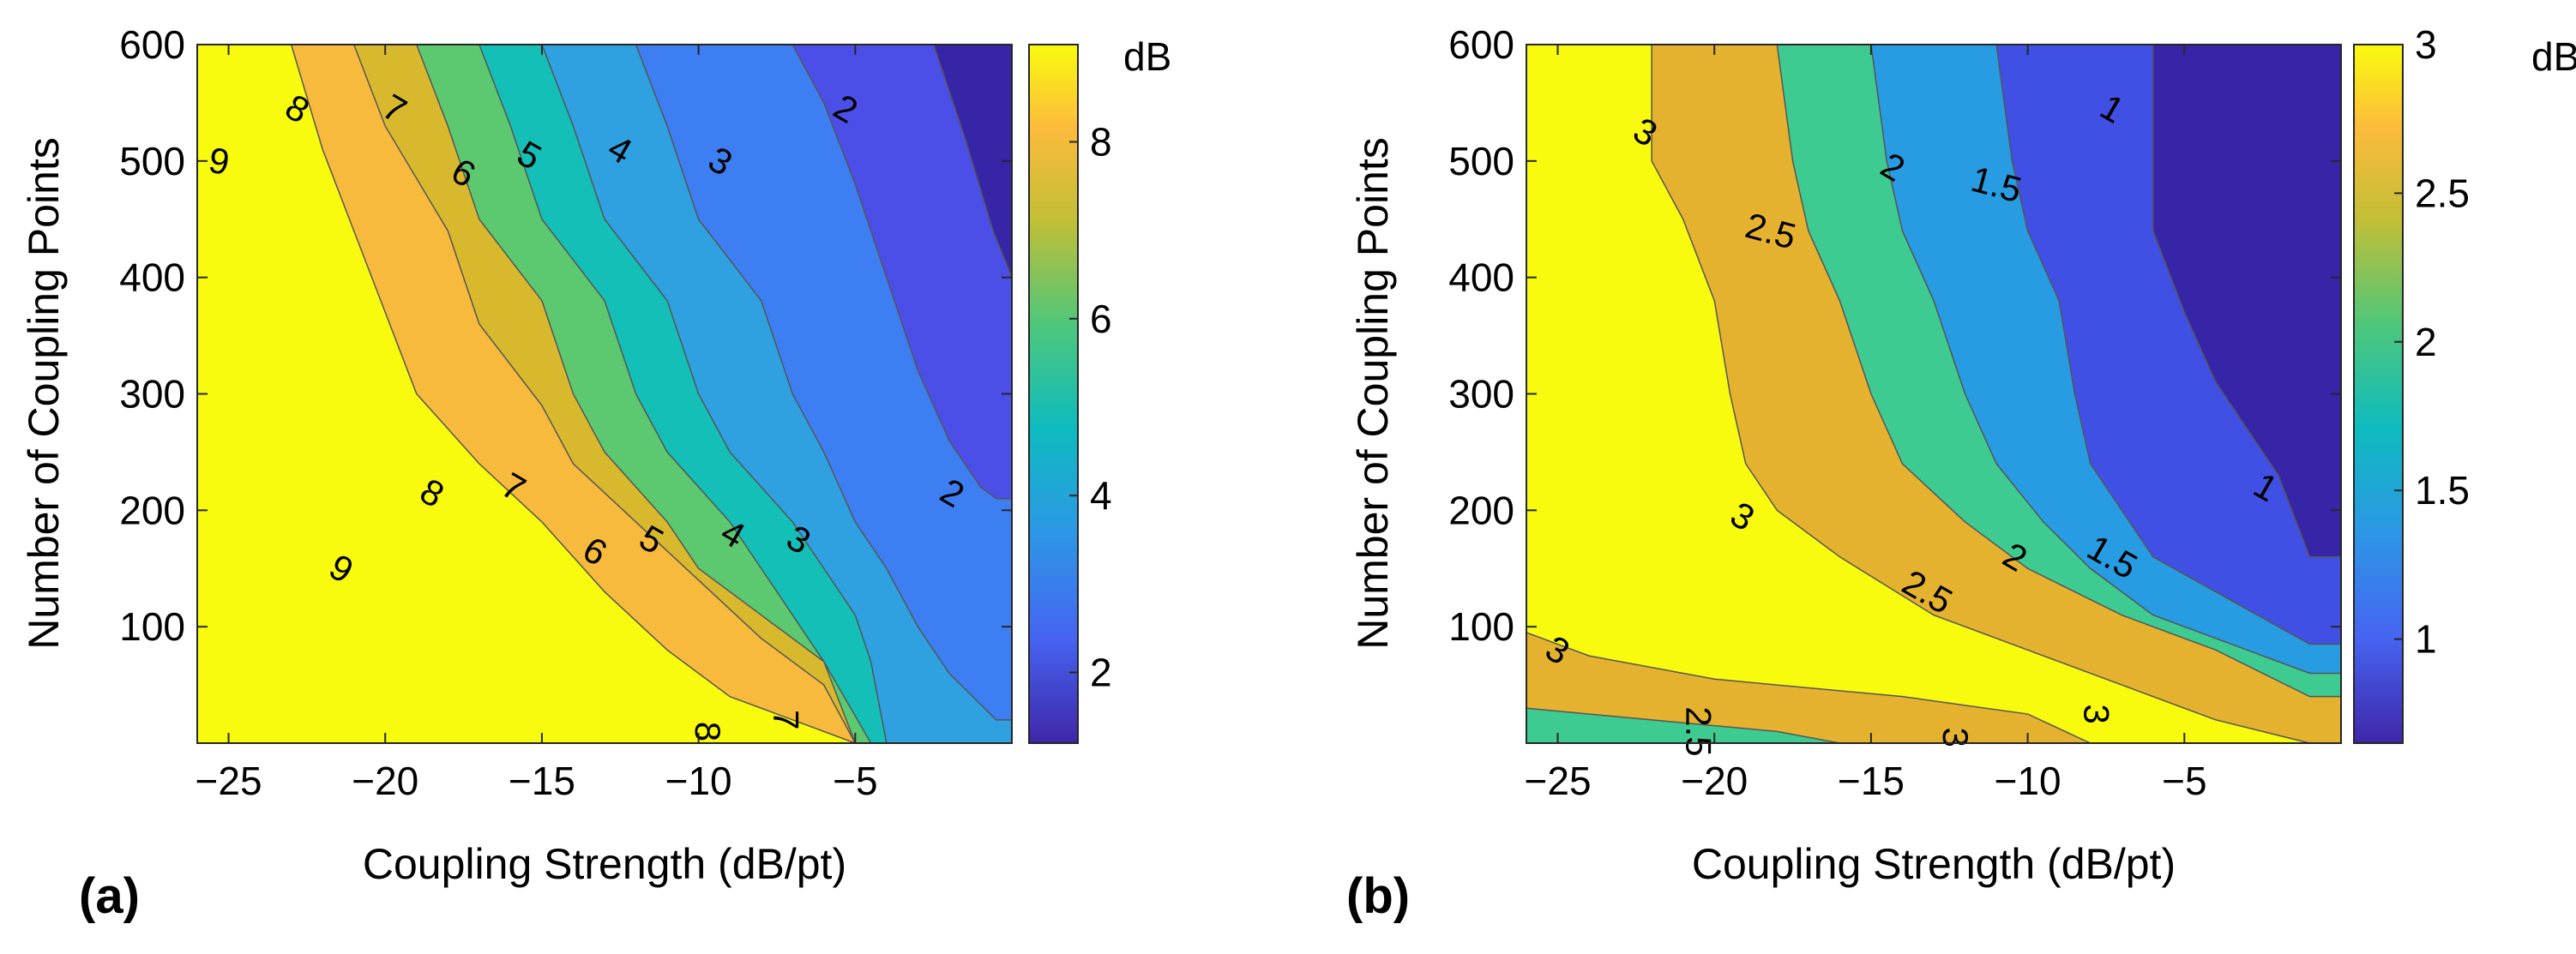 The image size is (2576, 954). Describe the element at coordinates (2442, 193) in the screenshot. I see `b-colorbar-tick-label: 2.5` at that location.